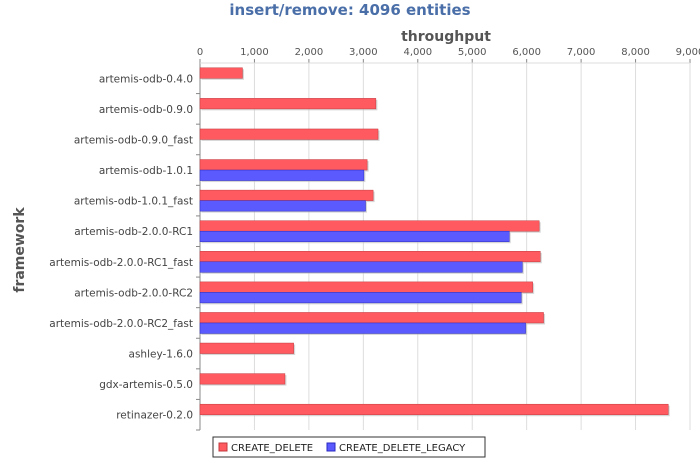 The height and width of the screenshot is (460, 700). Describe the element at coordinates (581, 52) in the screenshot. I see `x-tick-label-7: 7,000` at that location.